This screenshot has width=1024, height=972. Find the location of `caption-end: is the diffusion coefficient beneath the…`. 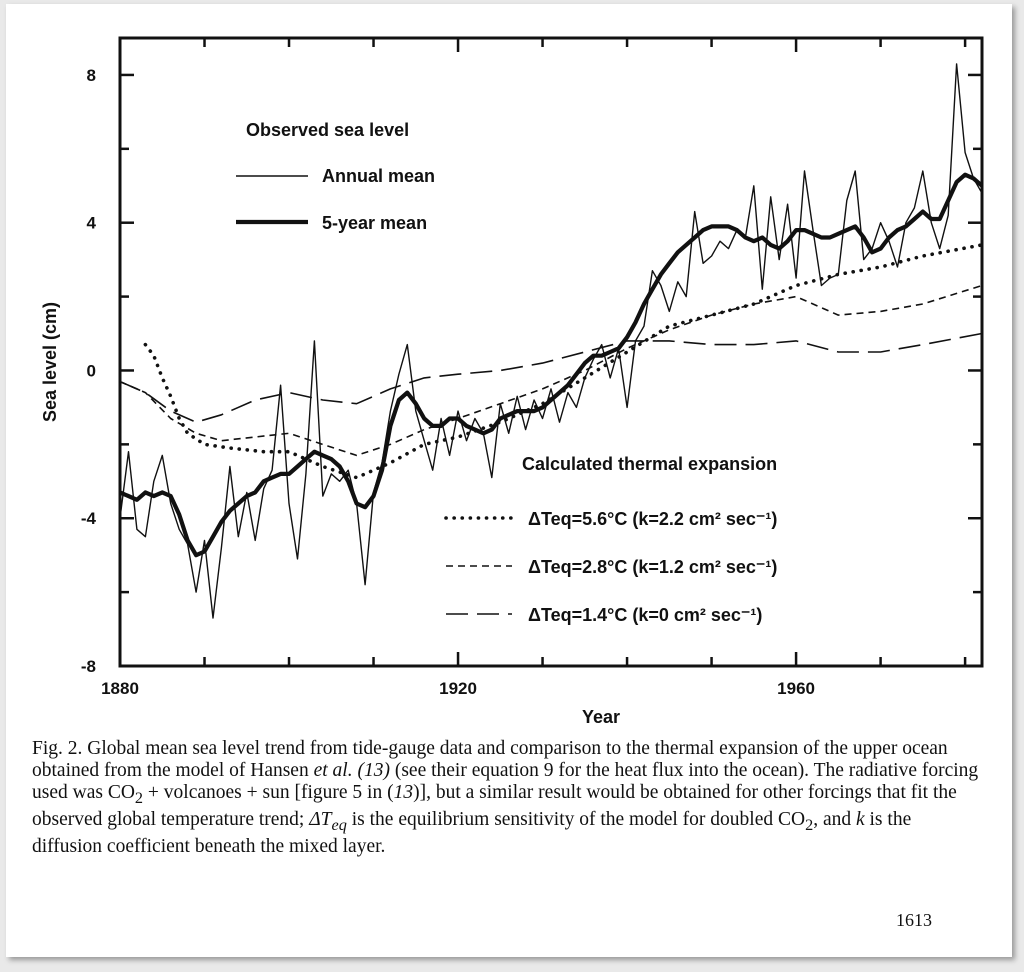

caption-end: is the diffusion coefficient beneath the… is located at coordinates (472, 832).